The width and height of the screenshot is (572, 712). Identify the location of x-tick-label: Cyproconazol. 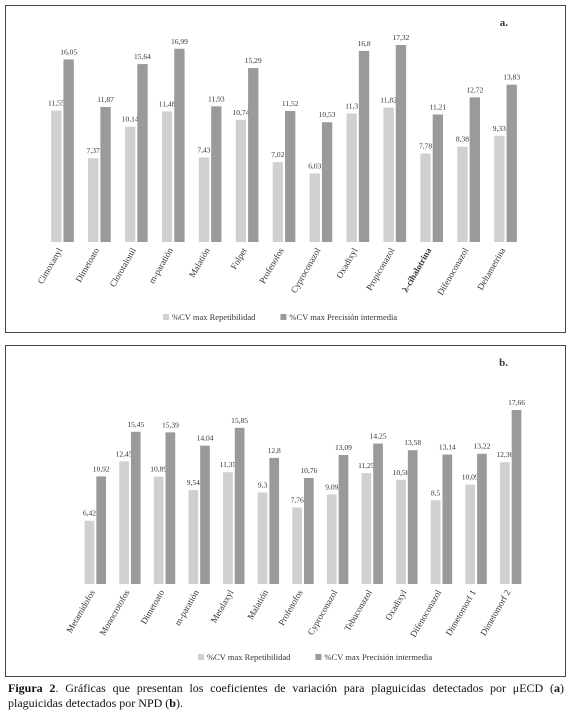
(306, 270).